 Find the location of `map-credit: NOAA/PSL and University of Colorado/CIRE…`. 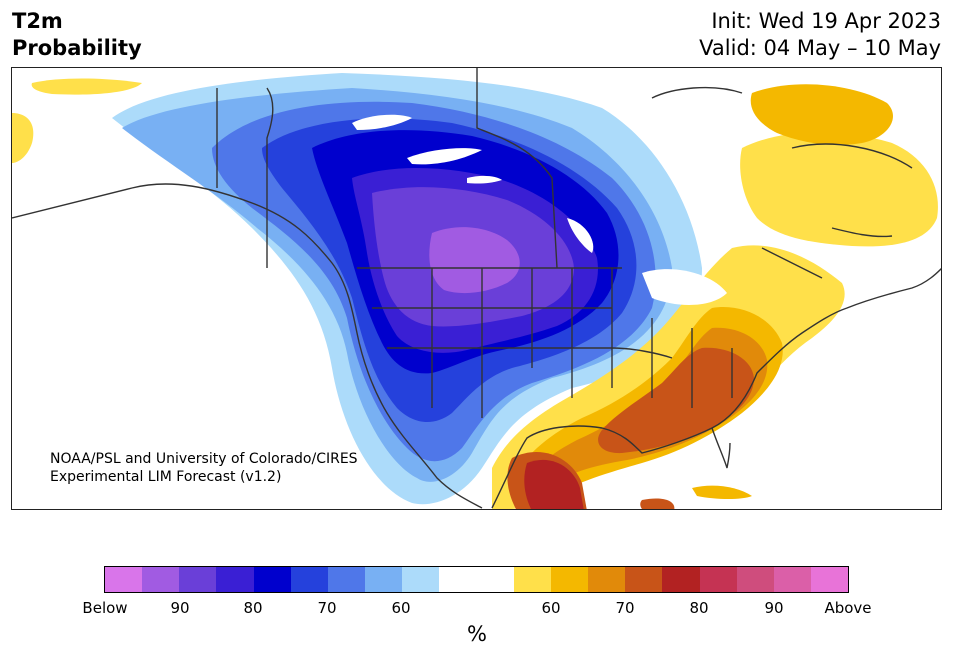

map-credit: NOAA/PSL and University of Colorado/CIRE… is located at coordinates (204, 468).